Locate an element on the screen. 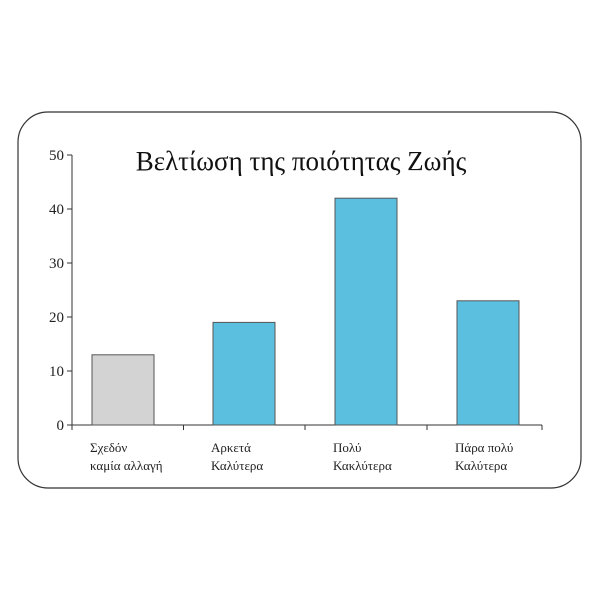 The height and width of the screenshot is (600, 600). y-tick-label: 30 is located at coordinates (56, 264).